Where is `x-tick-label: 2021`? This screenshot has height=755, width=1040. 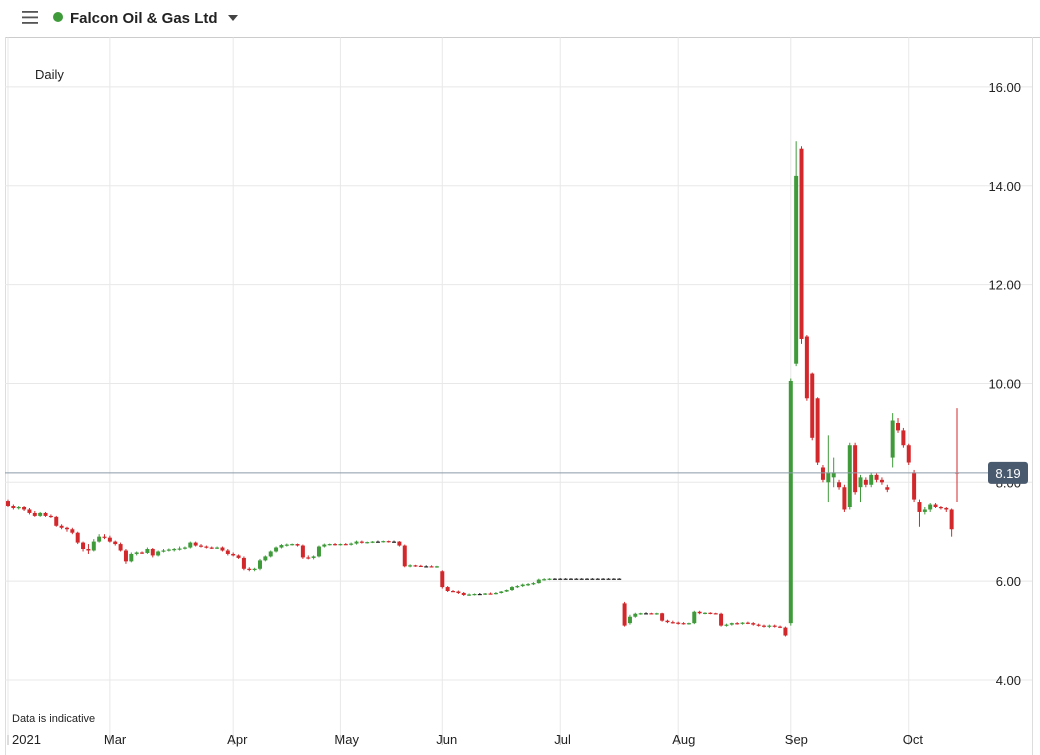
x-tick-label: 2021 is located at coordinates (26, 739).